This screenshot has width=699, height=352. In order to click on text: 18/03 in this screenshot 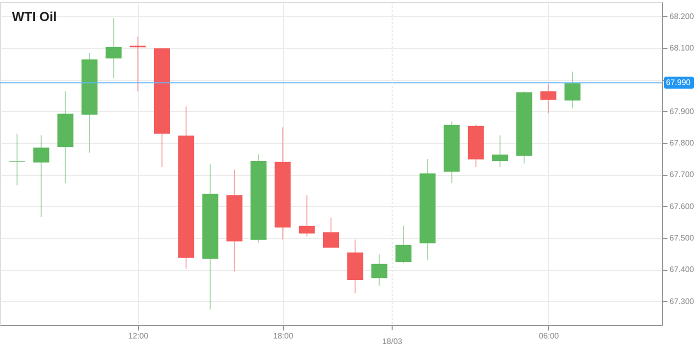, I will do `click(392, 341)`.